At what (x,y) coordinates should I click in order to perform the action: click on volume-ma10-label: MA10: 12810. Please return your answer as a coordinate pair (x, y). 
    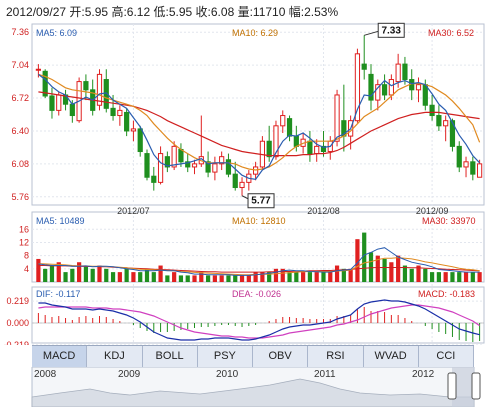
    Looking at the image, I should click on (259, 221).